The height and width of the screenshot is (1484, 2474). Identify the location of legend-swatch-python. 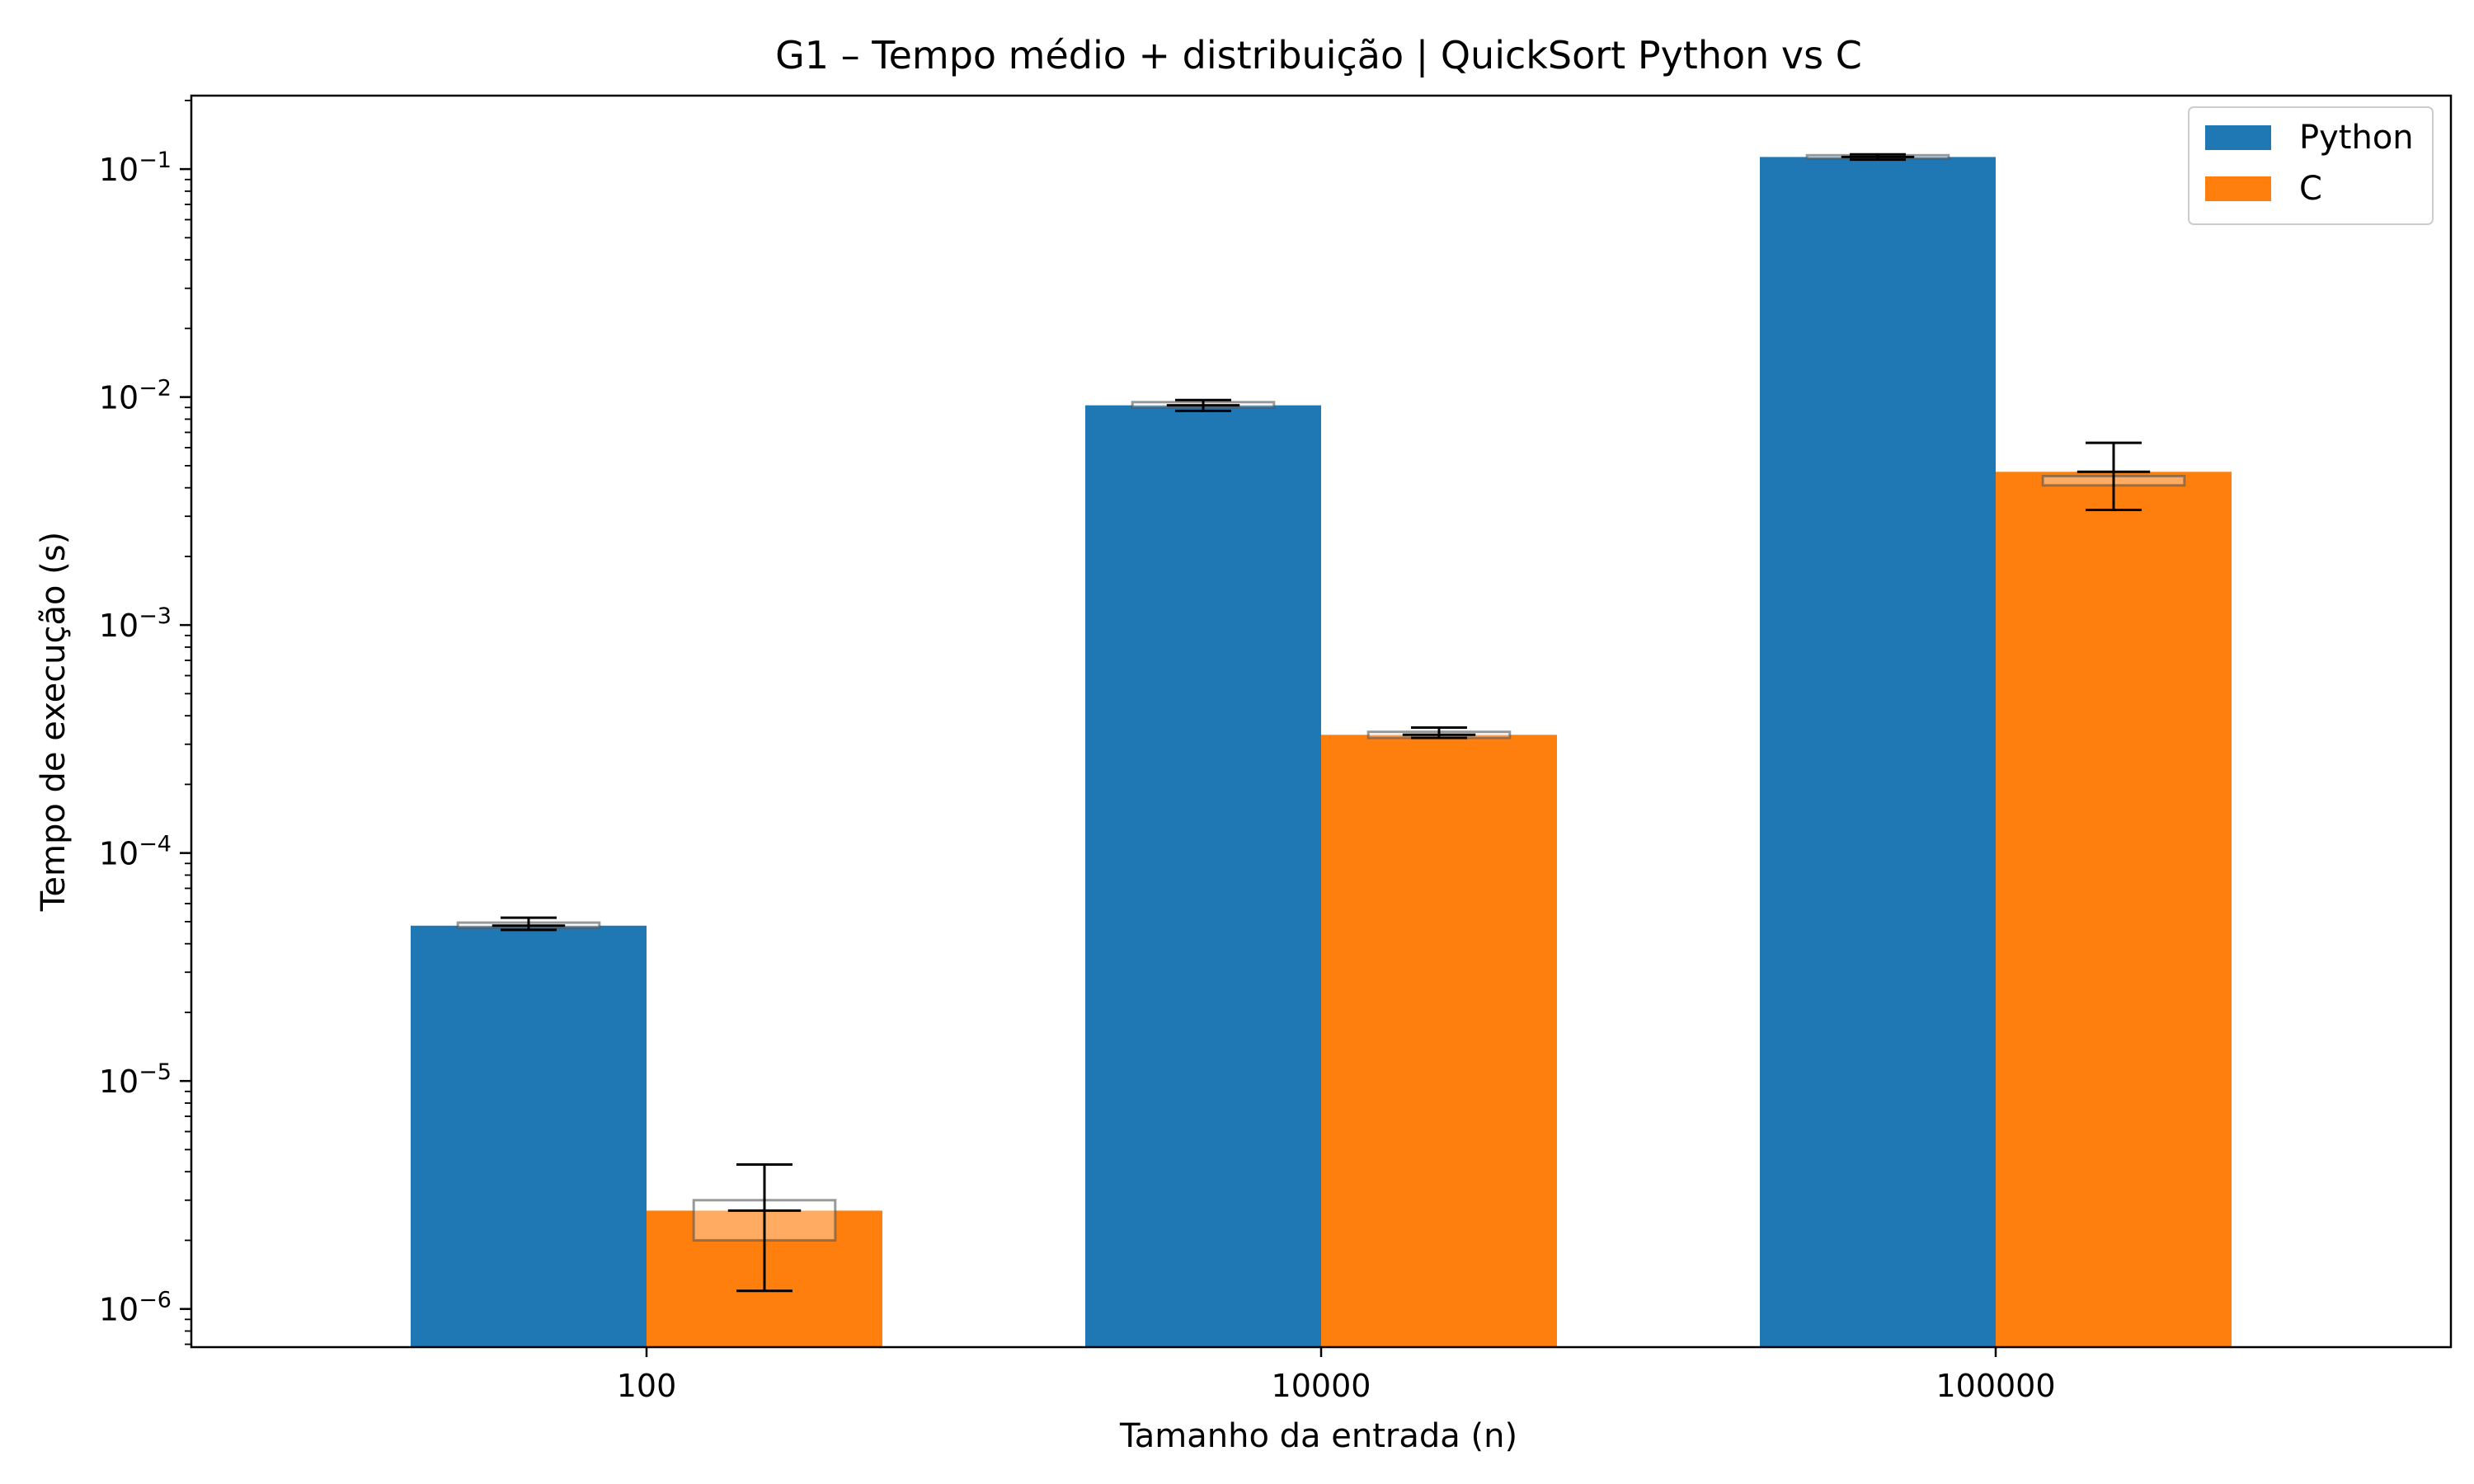
(2238, 137).